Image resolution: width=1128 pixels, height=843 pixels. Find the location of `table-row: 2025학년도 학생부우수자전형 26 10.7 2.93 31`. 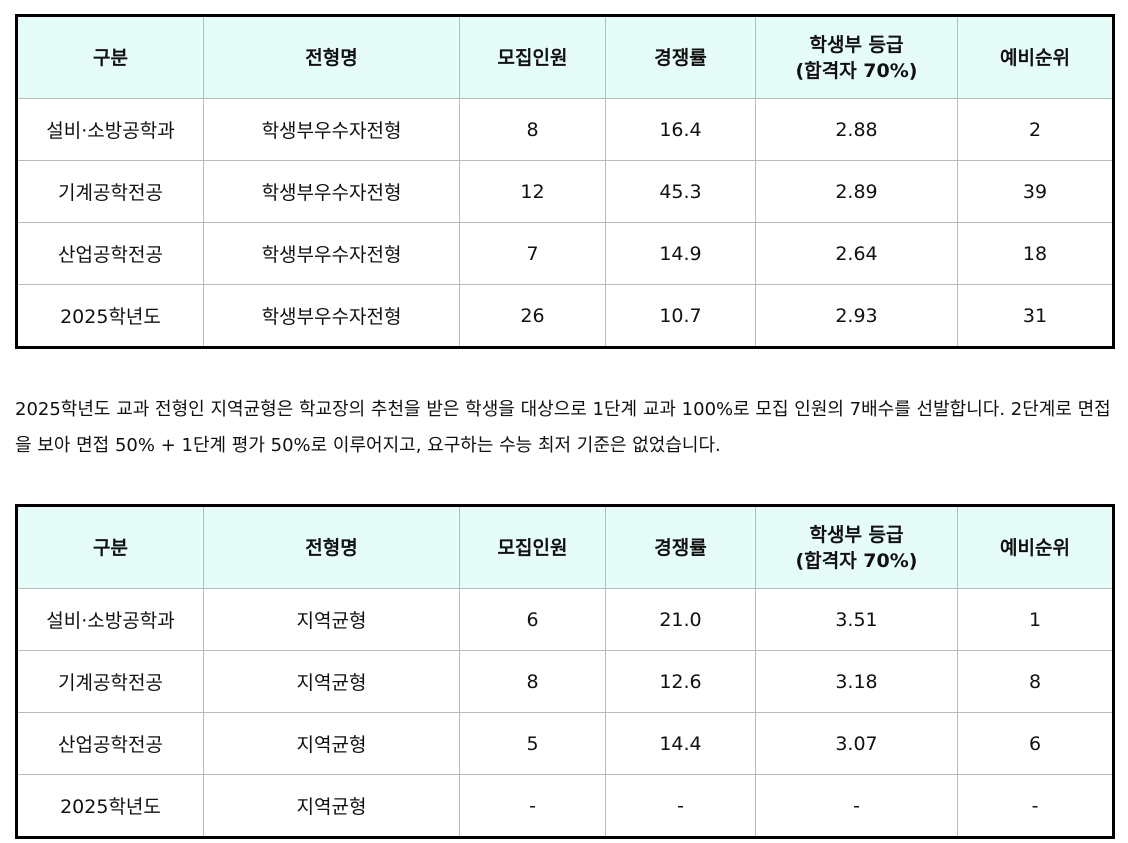

table-row: 2025학년도 학생부우수자전형 26 10.7 2.93 31 is located at coordinates (565, 316).